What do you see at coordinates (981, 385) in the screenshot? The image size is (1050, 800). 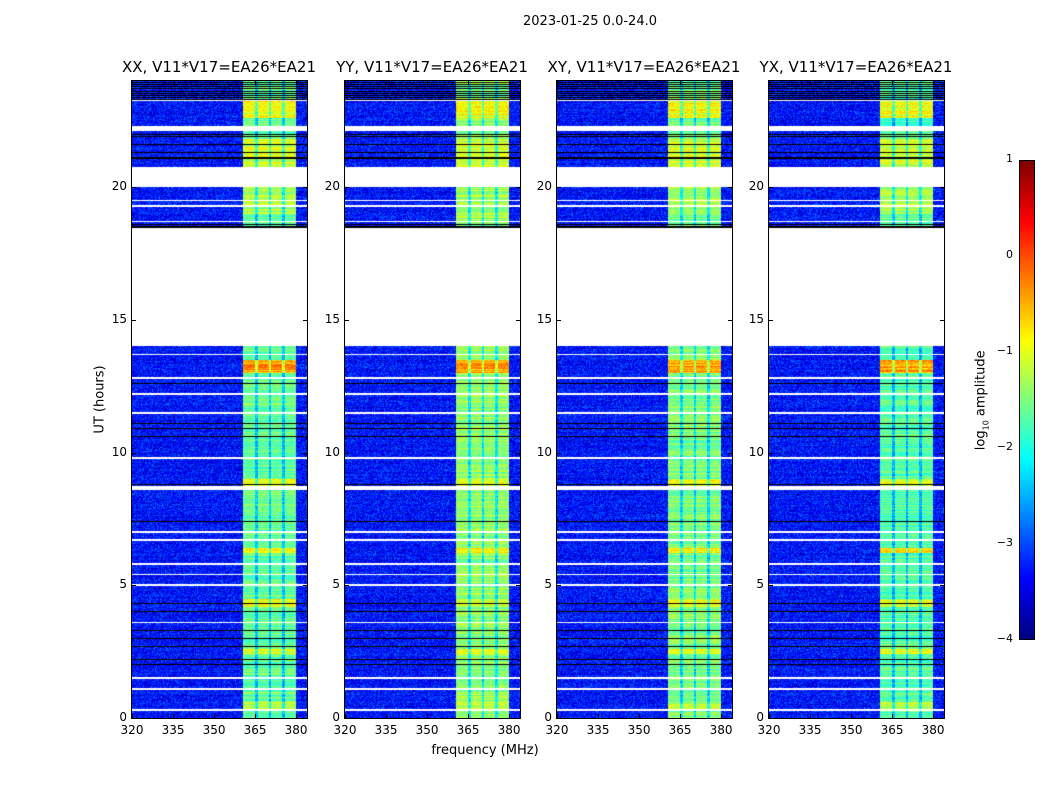 I see `colorbar-label-suffix: amplitude` at bounding box center [981, 385].